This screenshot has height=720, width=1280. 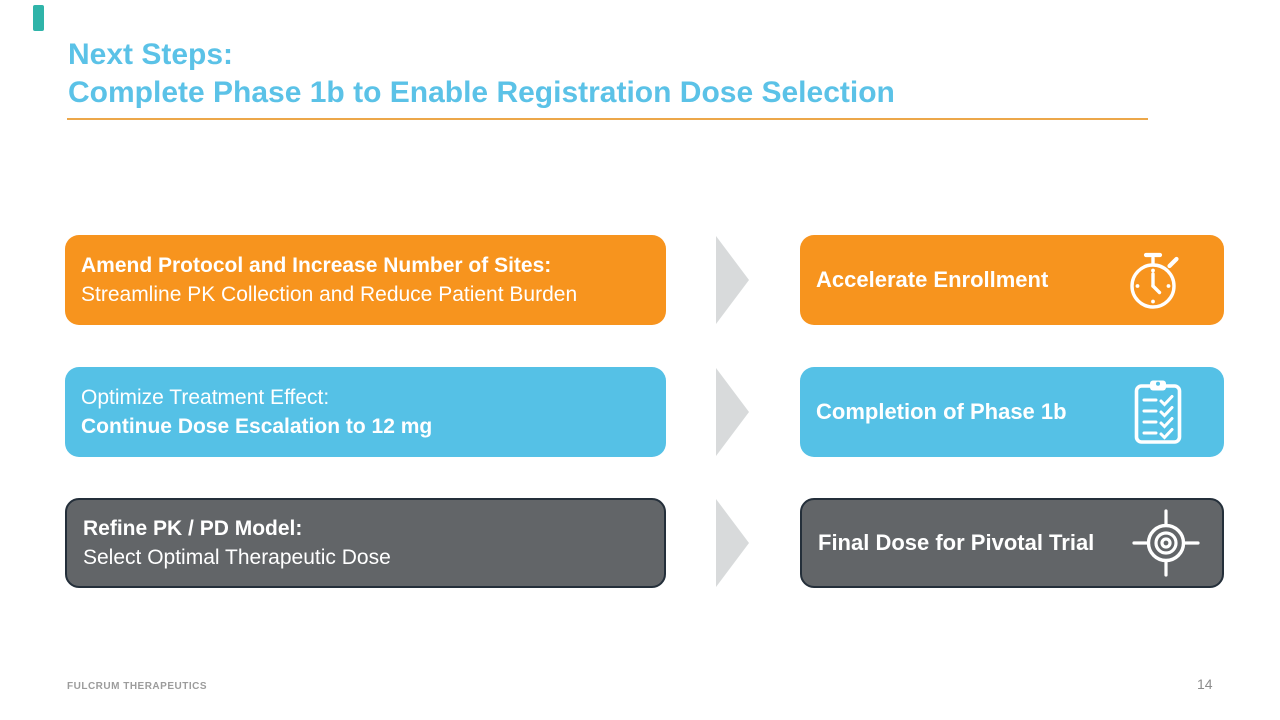 I want to click on step-box-line2: Continue Dose Escalation to 12 mg, so click(x=257, y=426).